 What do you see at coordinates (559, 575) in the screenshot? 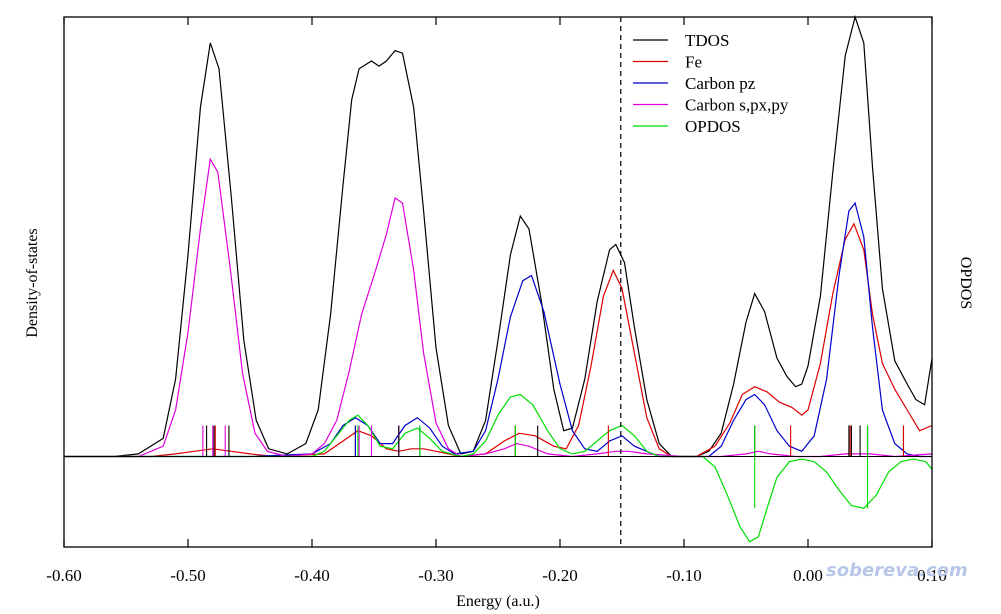
I see `x-tick-label: -0.20` at bounding box center [559, 575].